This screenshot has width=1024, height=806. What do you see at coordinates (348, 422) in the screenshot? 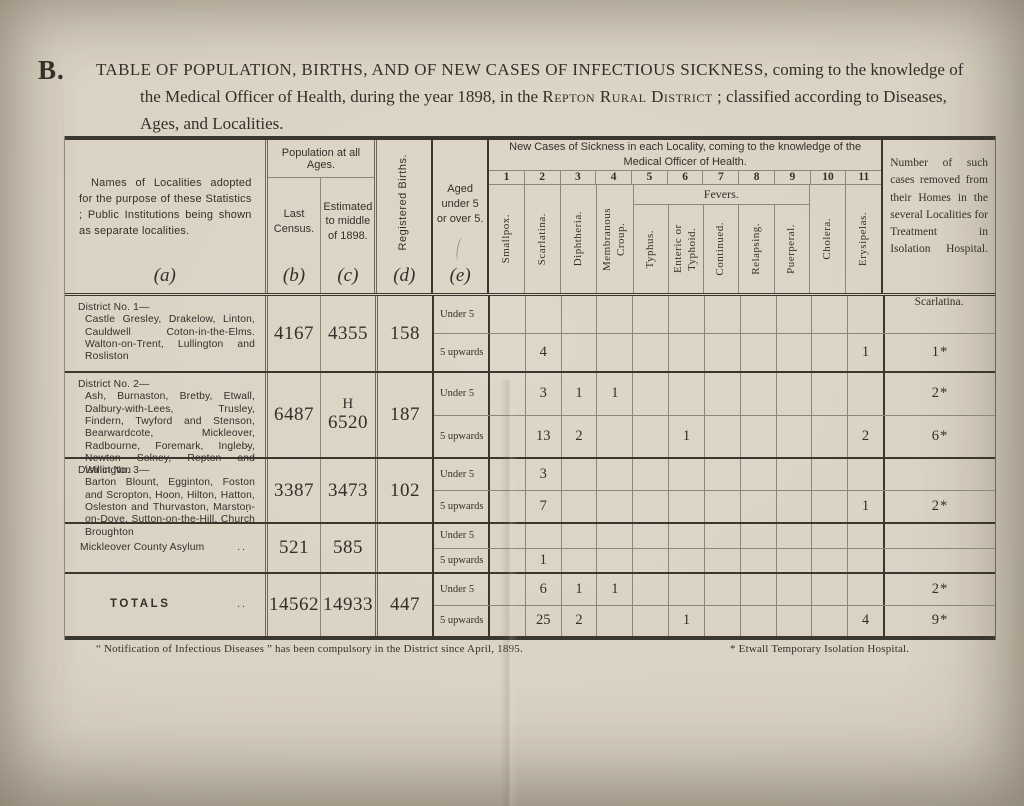
I see `estimated-value: 6520` at bounding box center [348, 422].